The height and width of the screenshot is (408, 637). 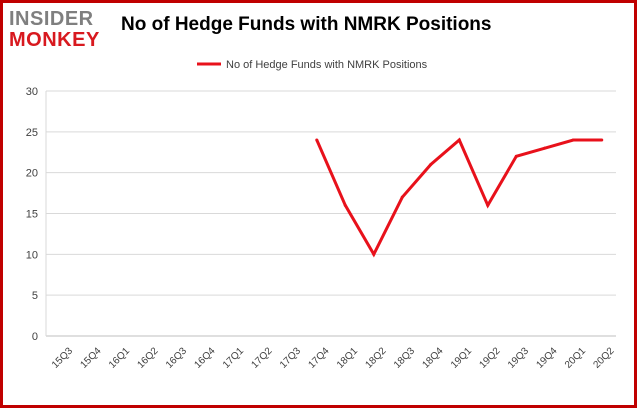 What do you see at coordinates (546, 357) in the screenshot?
I see `x-tick-label-19Q4: 19Q4` at bounding box center [546, 357].